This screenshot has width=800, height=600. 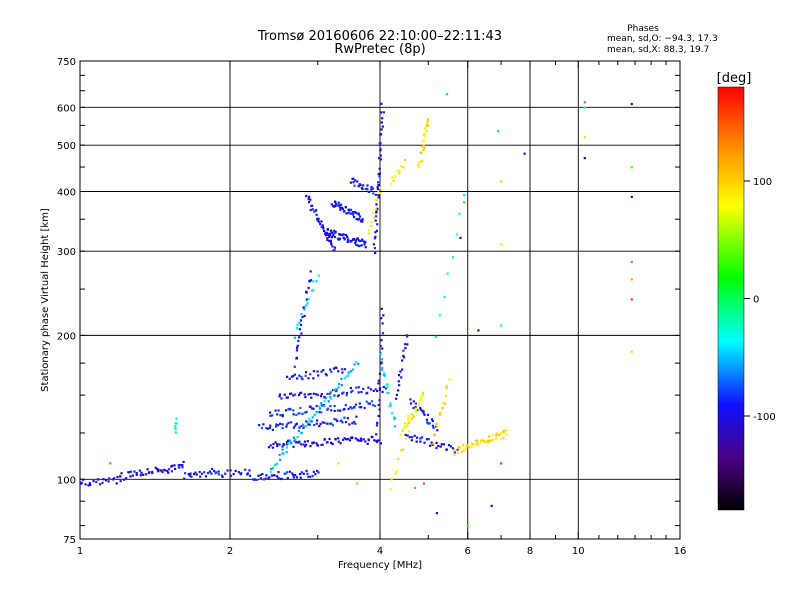 I want to click on x-tick-label: 6, so click(x=468, y=551).